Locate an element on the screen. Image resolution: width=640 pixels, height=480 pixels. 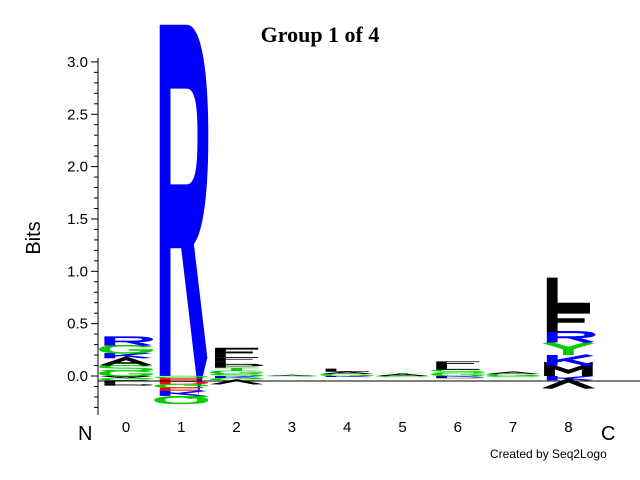
y-tick-label: 1.5 is located at coordinates (77, 219).